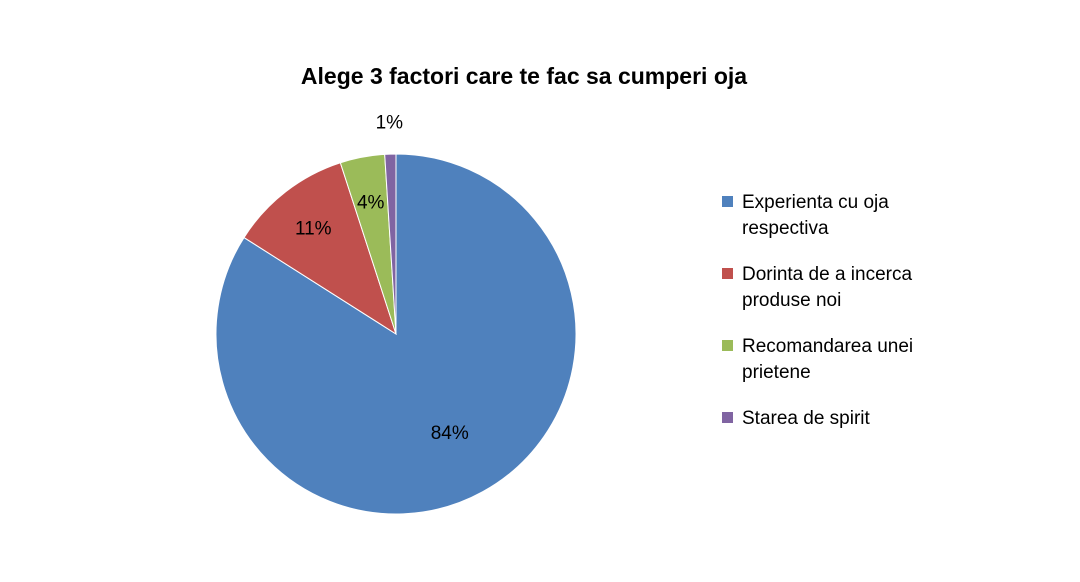 This screenshot has width=1080, height=582. What do you see at coordinates (727, 201) in the screenshot?
I see `legend-swatch-experienta` at bounding box center [727, 201].